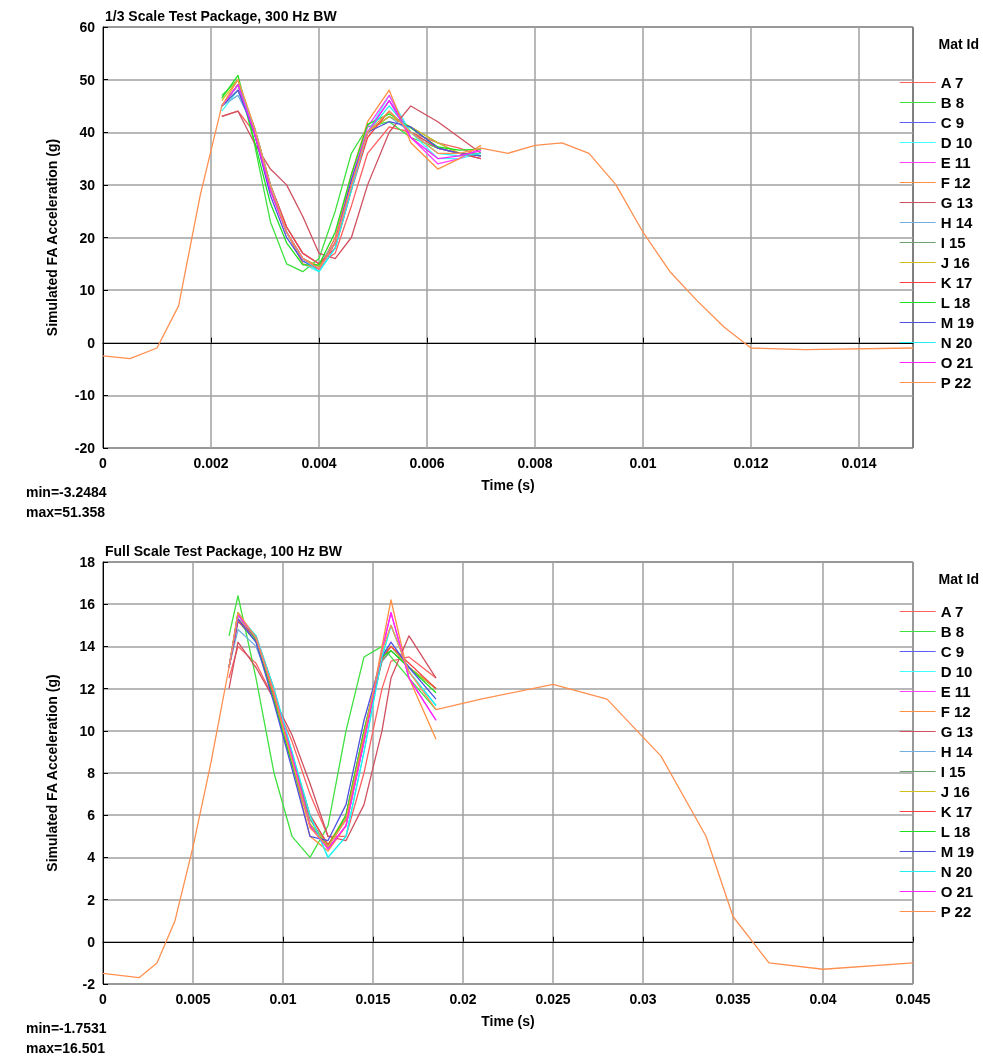  Describe the element at coordinates (85, 395) in the screenshot. I see `y-tick-label: -10` at that location.